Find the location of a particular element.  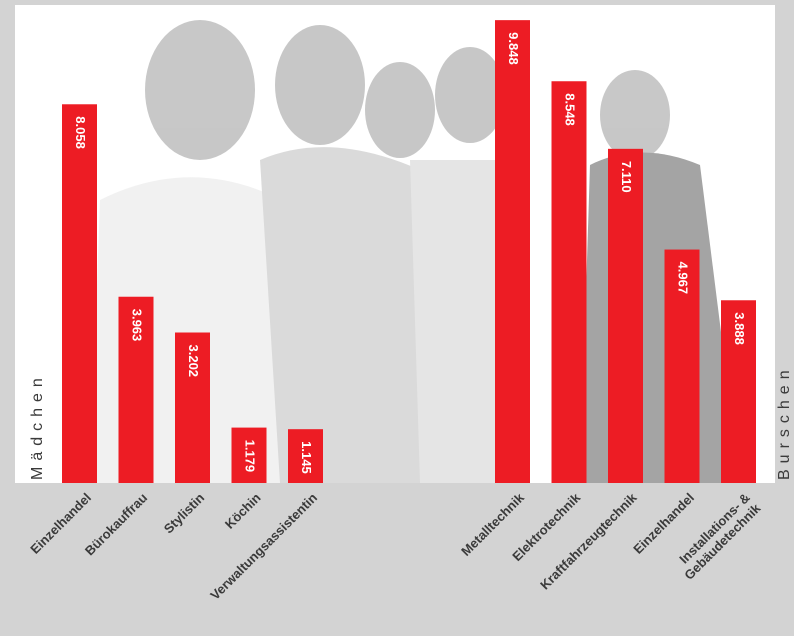

value-label: 7.110 is located at coordinates (626, 177).